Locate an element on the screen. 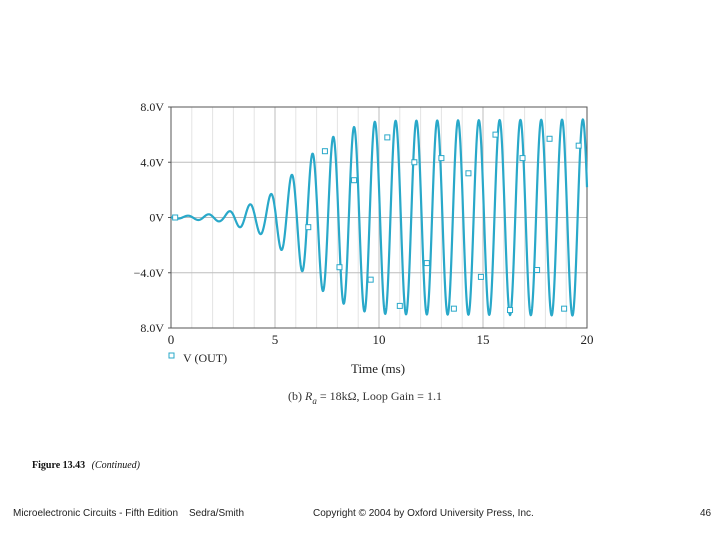 The height and width of the screenshot is (540, 720). x-axis-label: Time (ms) is located at coordinates (378, 368).